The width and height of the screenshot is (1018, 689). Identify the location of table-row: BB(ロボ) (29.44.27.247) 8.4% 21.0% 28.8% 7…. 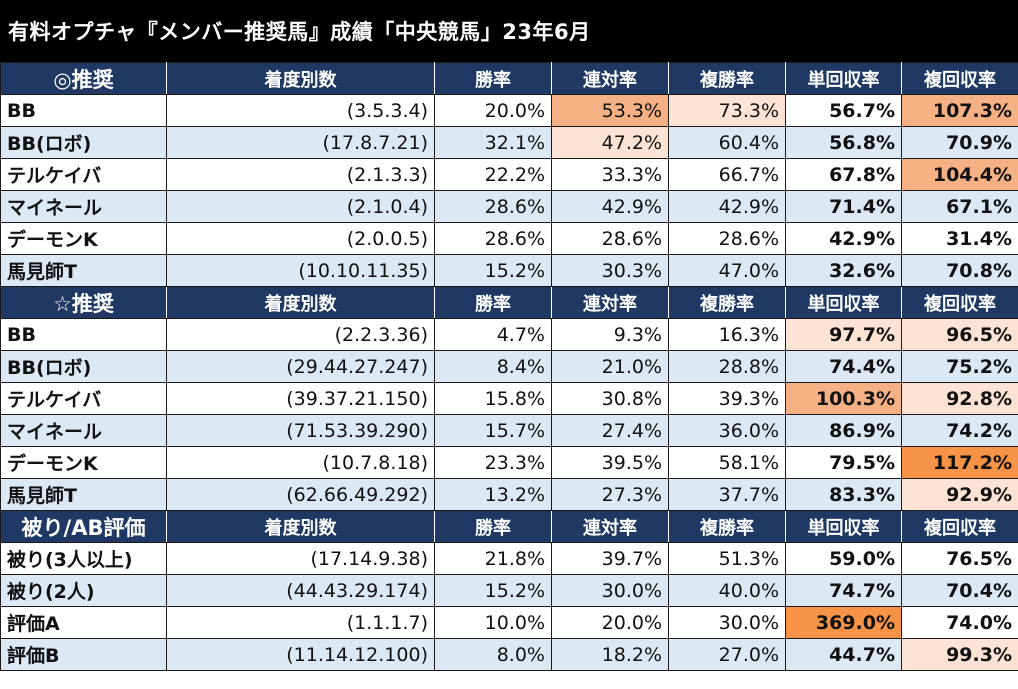
(509, 366).